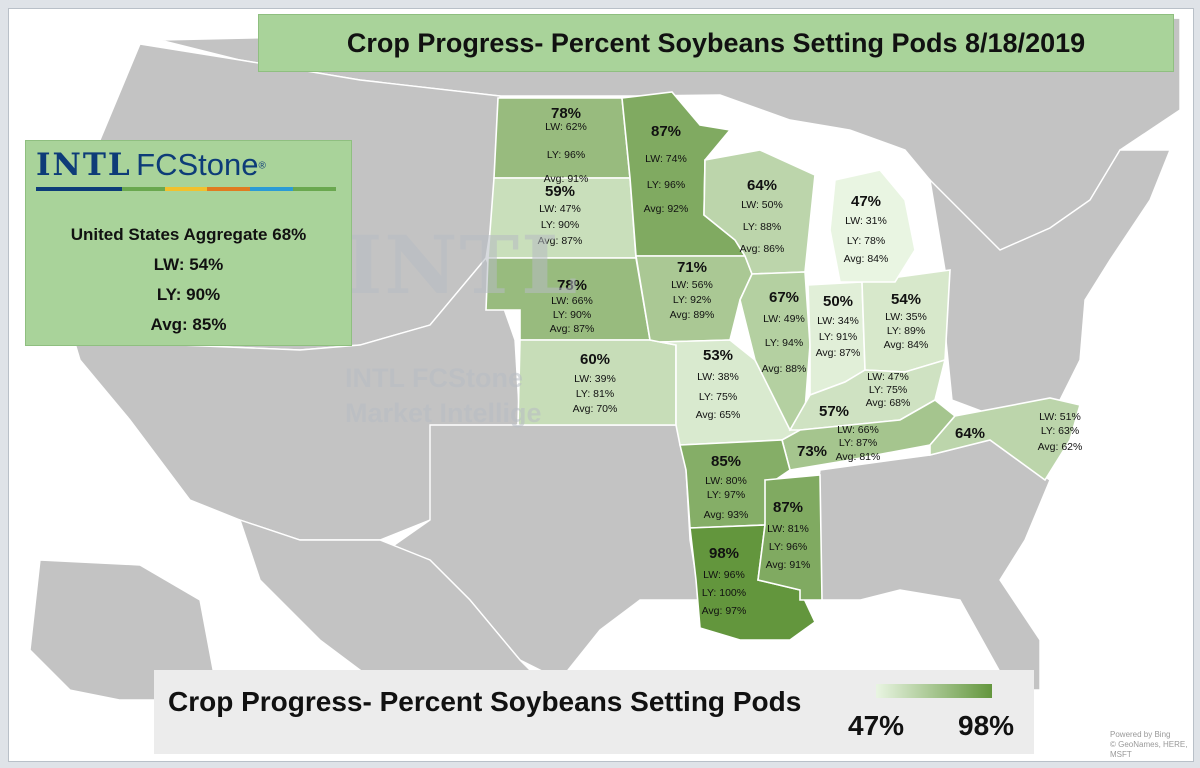 This screenshot has width=1200, height=768. Describe the element at coordinates (762, 205) in the screenshot. I see `state-lw-wisconsin: LW: 50%` at that location.